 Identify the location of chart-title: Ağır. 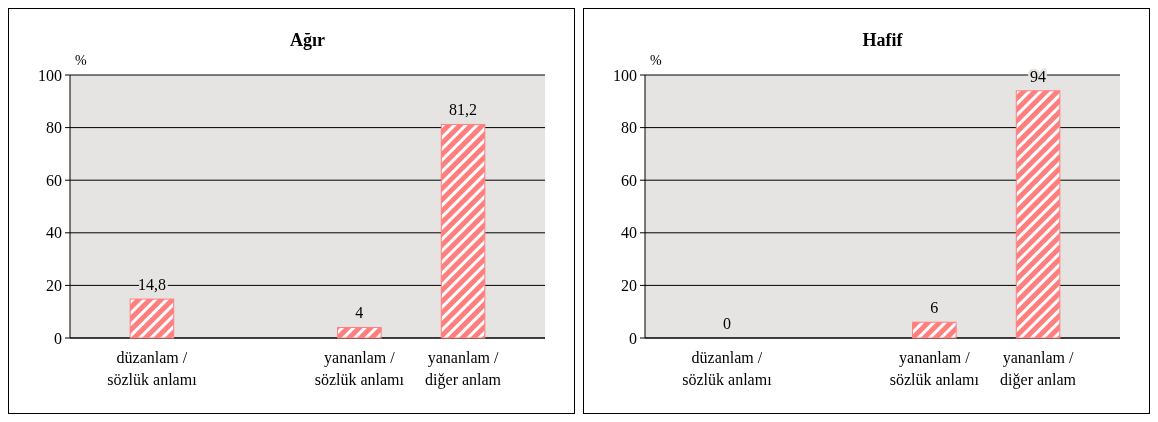
(307, 40).